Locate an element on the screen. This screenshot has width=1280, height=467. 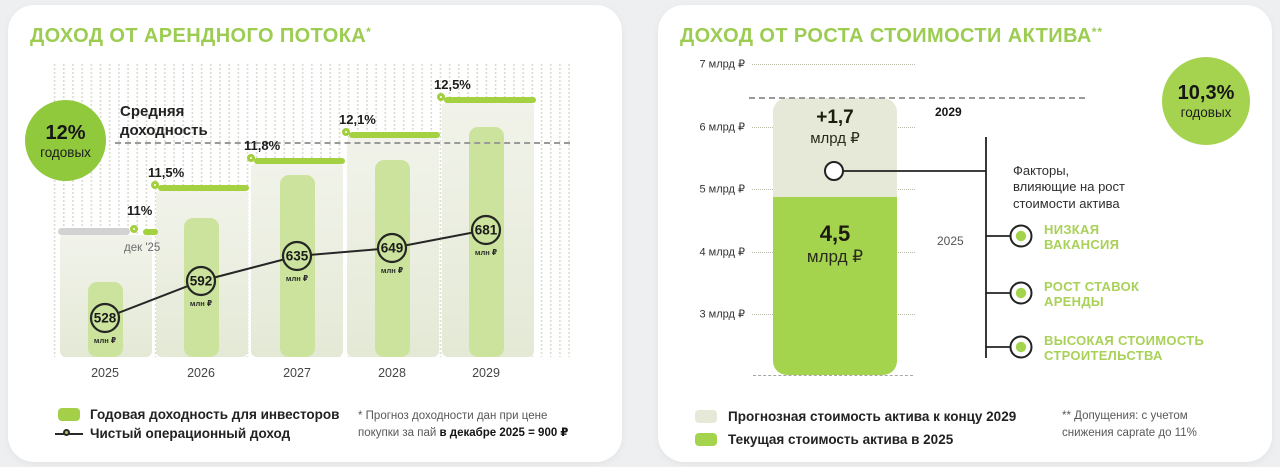
noi-legend-dot is located at coordinates (66, 432).